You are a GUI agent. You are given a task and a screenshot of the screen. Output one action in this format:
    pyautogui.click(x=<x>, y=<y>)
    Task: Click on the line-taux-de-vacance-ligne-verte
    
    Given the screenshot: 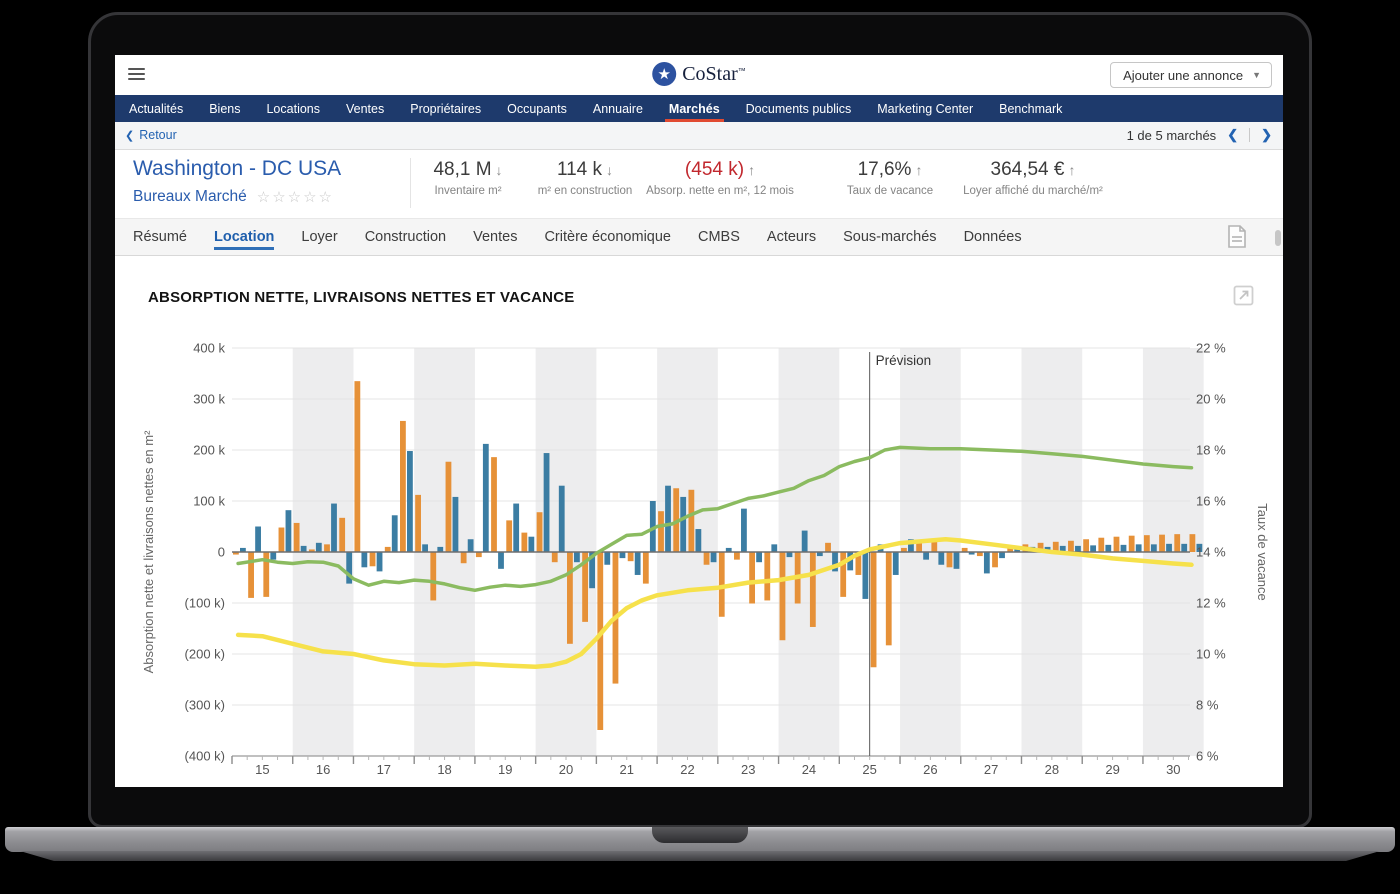 What is the action you would take?
    pyautogui.click(x=715, y=519)
    